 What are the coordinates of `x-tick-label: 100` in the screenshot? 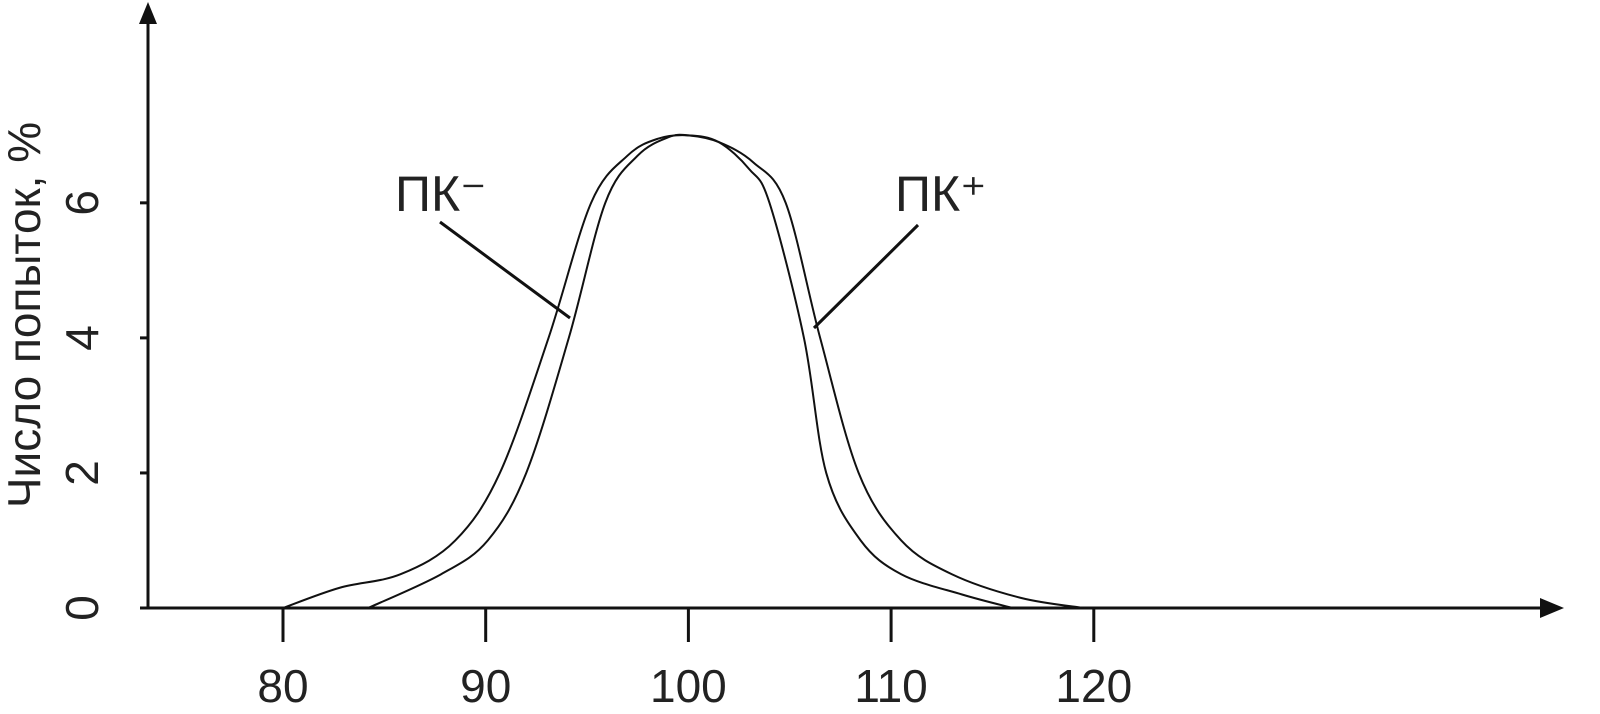 It's located at (688, 686).